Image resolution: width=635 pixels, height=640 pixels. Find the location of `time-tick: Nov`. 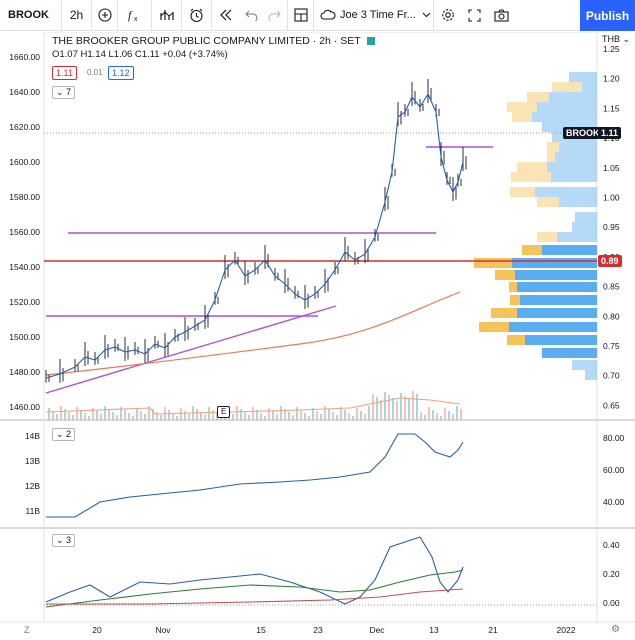

time-tick: Nov is located at coordinates (163, 630).